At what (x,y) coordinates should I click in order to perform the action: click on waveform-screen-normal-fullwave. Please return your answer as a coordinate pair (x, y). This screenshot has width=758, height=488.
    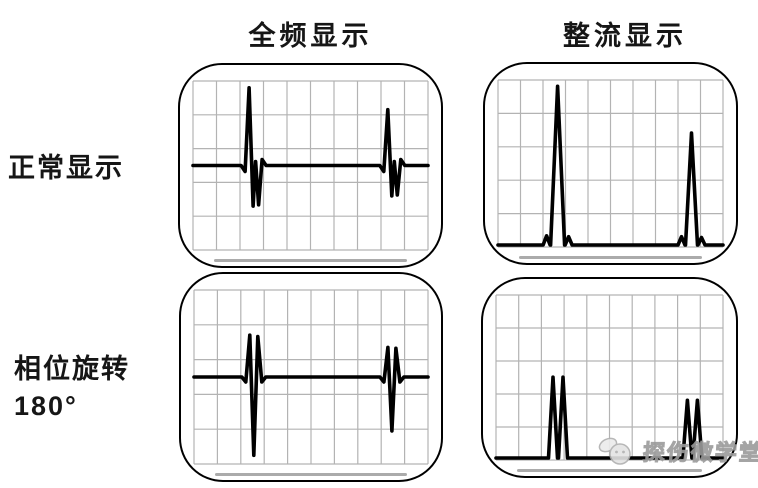
    Looking at the image, I should click on (310, 165).